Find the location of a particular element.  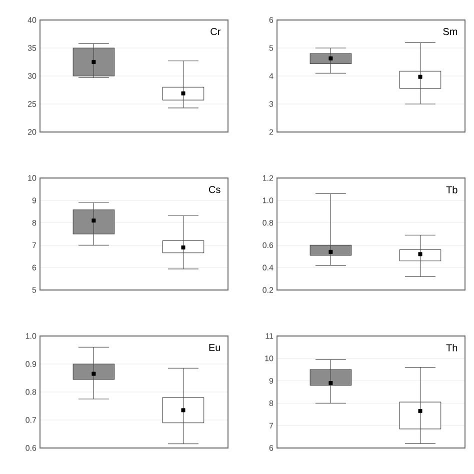

y-tick-label: 0.7 is located at coordinates (31, 420).